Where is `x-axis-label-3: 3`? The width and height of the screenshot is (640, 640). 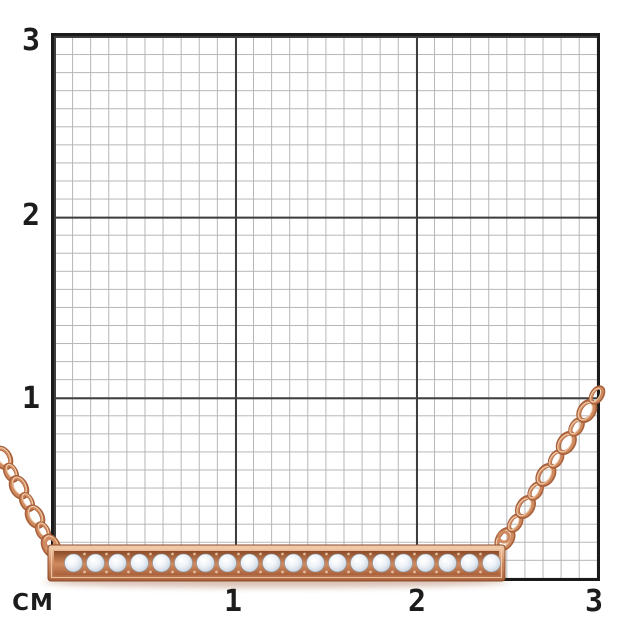 x-axis-label-3: 3 is located at coordinates (594, 601).